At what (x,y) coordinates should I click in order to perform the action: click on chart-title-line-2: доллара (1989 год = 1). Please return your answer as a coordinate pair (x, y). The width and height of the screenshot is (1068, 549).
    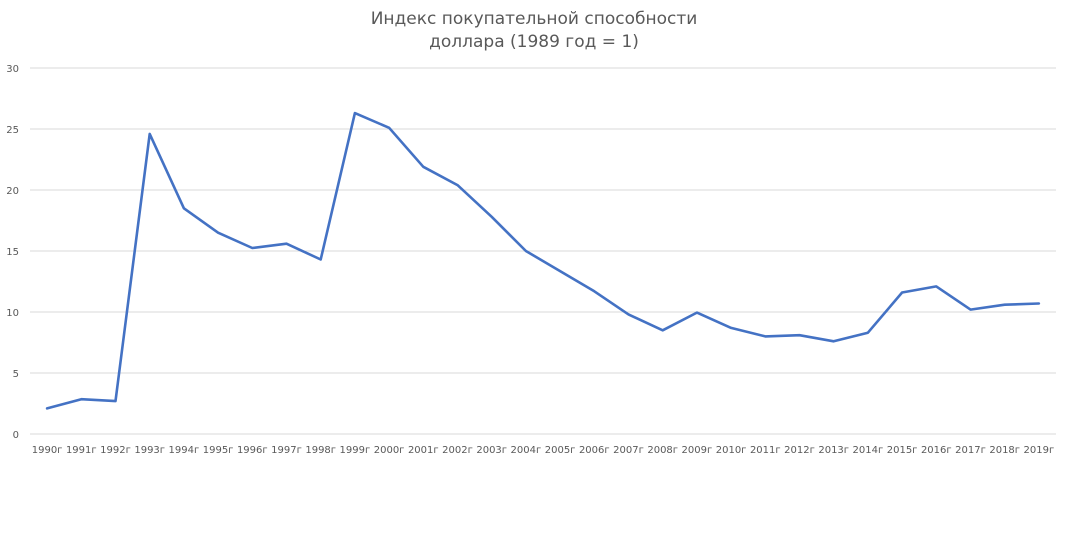
    Looking at the image, I should click on (534, 42).